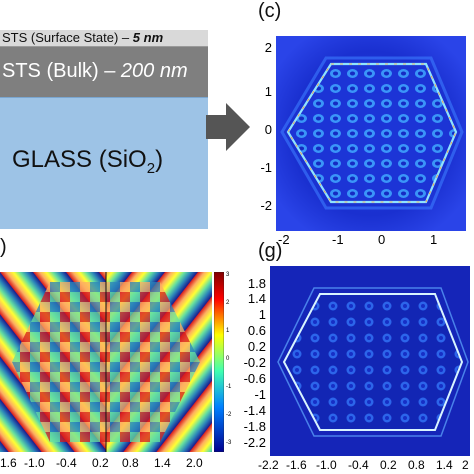 This screenshot has height=474, width=474. What do you see at coordinates (256, 283) in the screenshot?
I see `colorbar-tick-label: 1.8` at bounding box center [256, 283].